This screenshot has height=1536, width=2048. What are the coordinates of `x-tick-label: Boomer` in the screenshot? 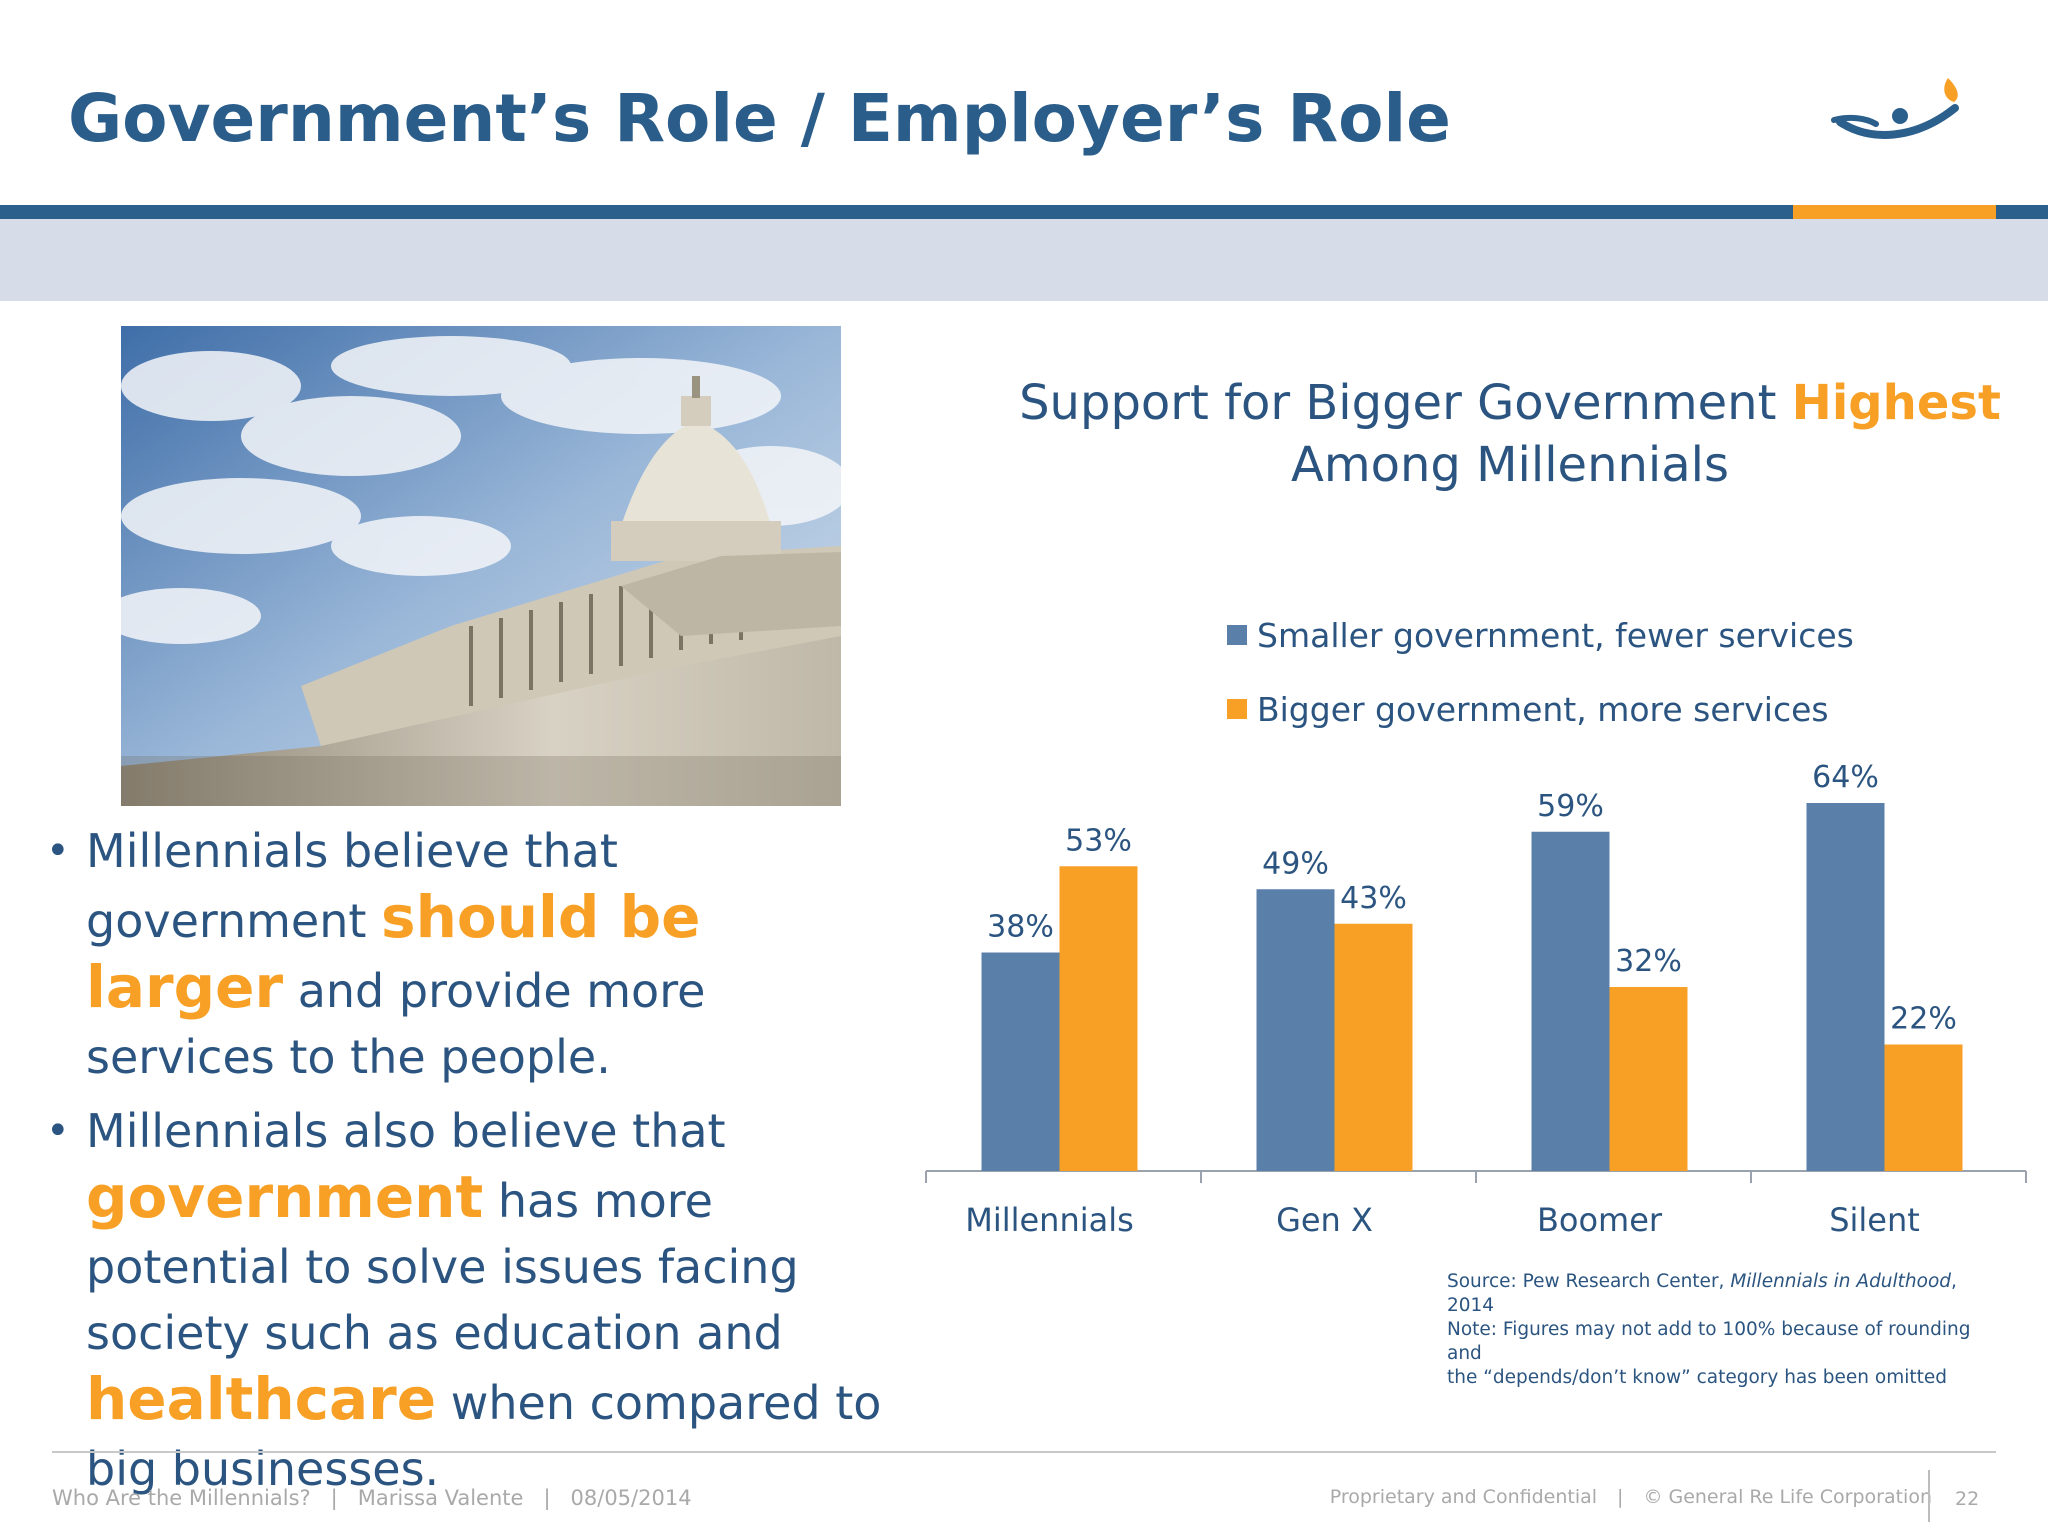 It's located at (1600, 1220).